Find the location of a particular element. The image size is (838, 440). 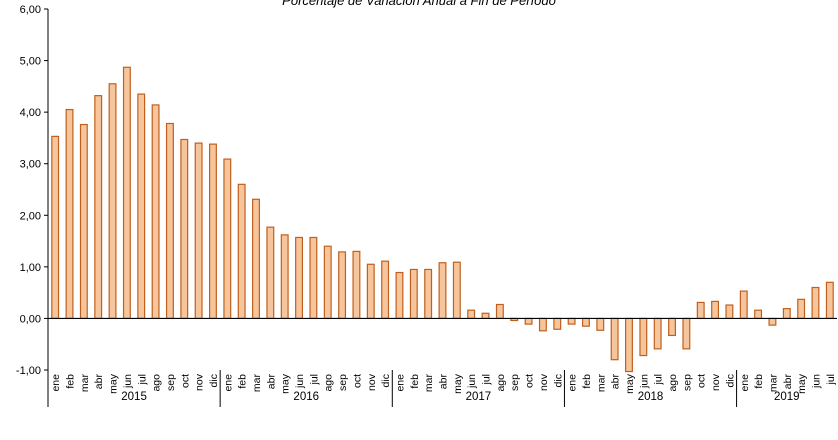

year-label: 2017 is located at coordinates (479, 397).